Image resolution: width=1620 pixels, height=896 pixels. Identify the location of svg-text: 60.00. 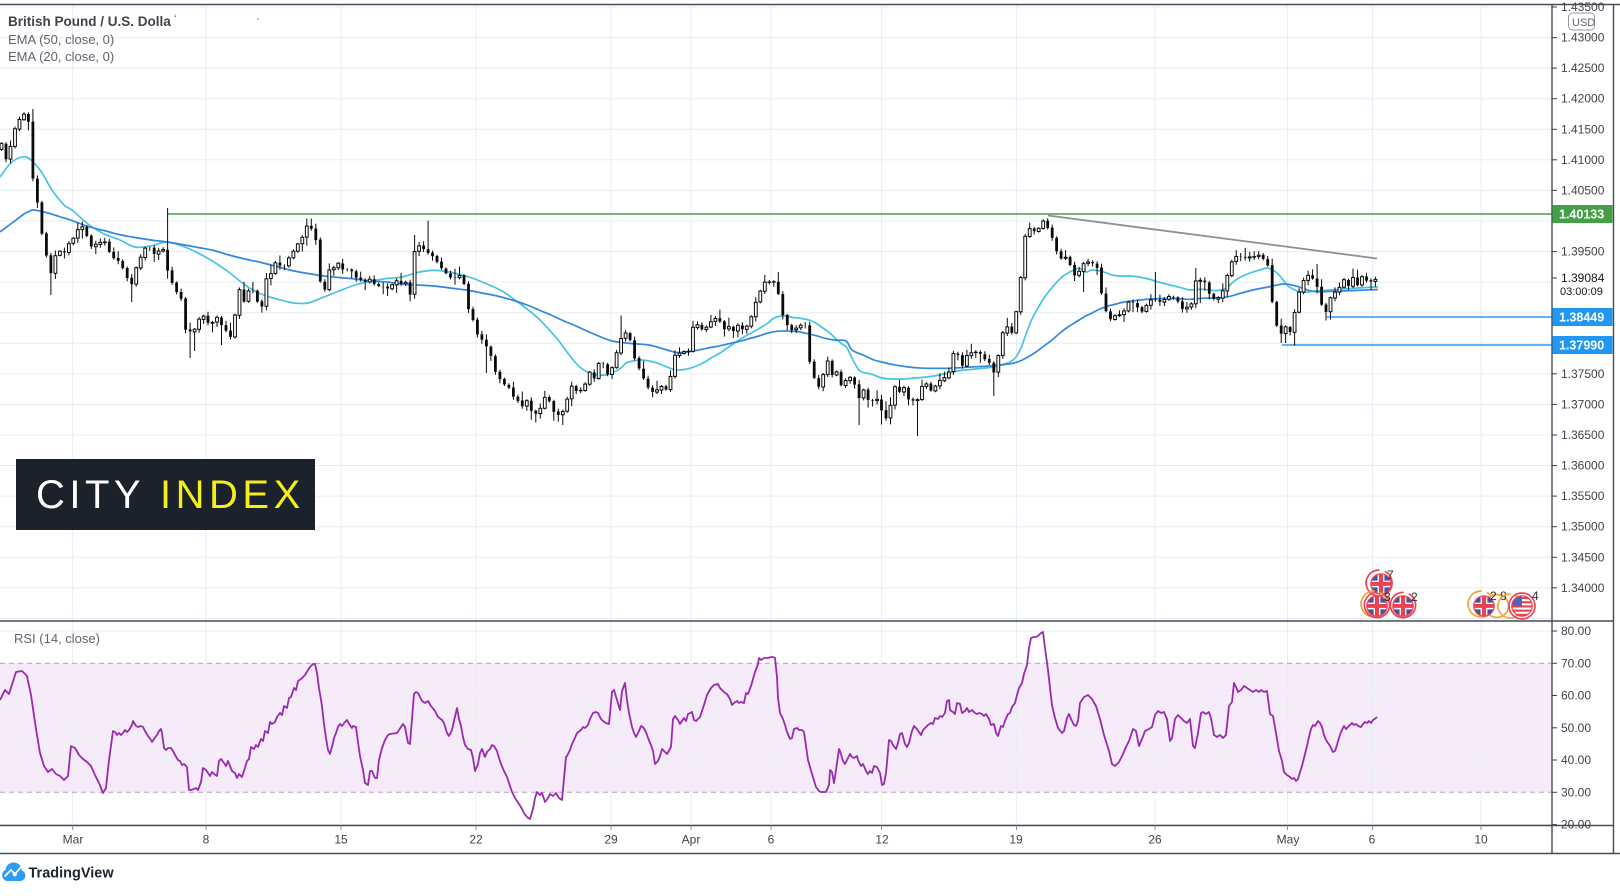
(1576, 696).